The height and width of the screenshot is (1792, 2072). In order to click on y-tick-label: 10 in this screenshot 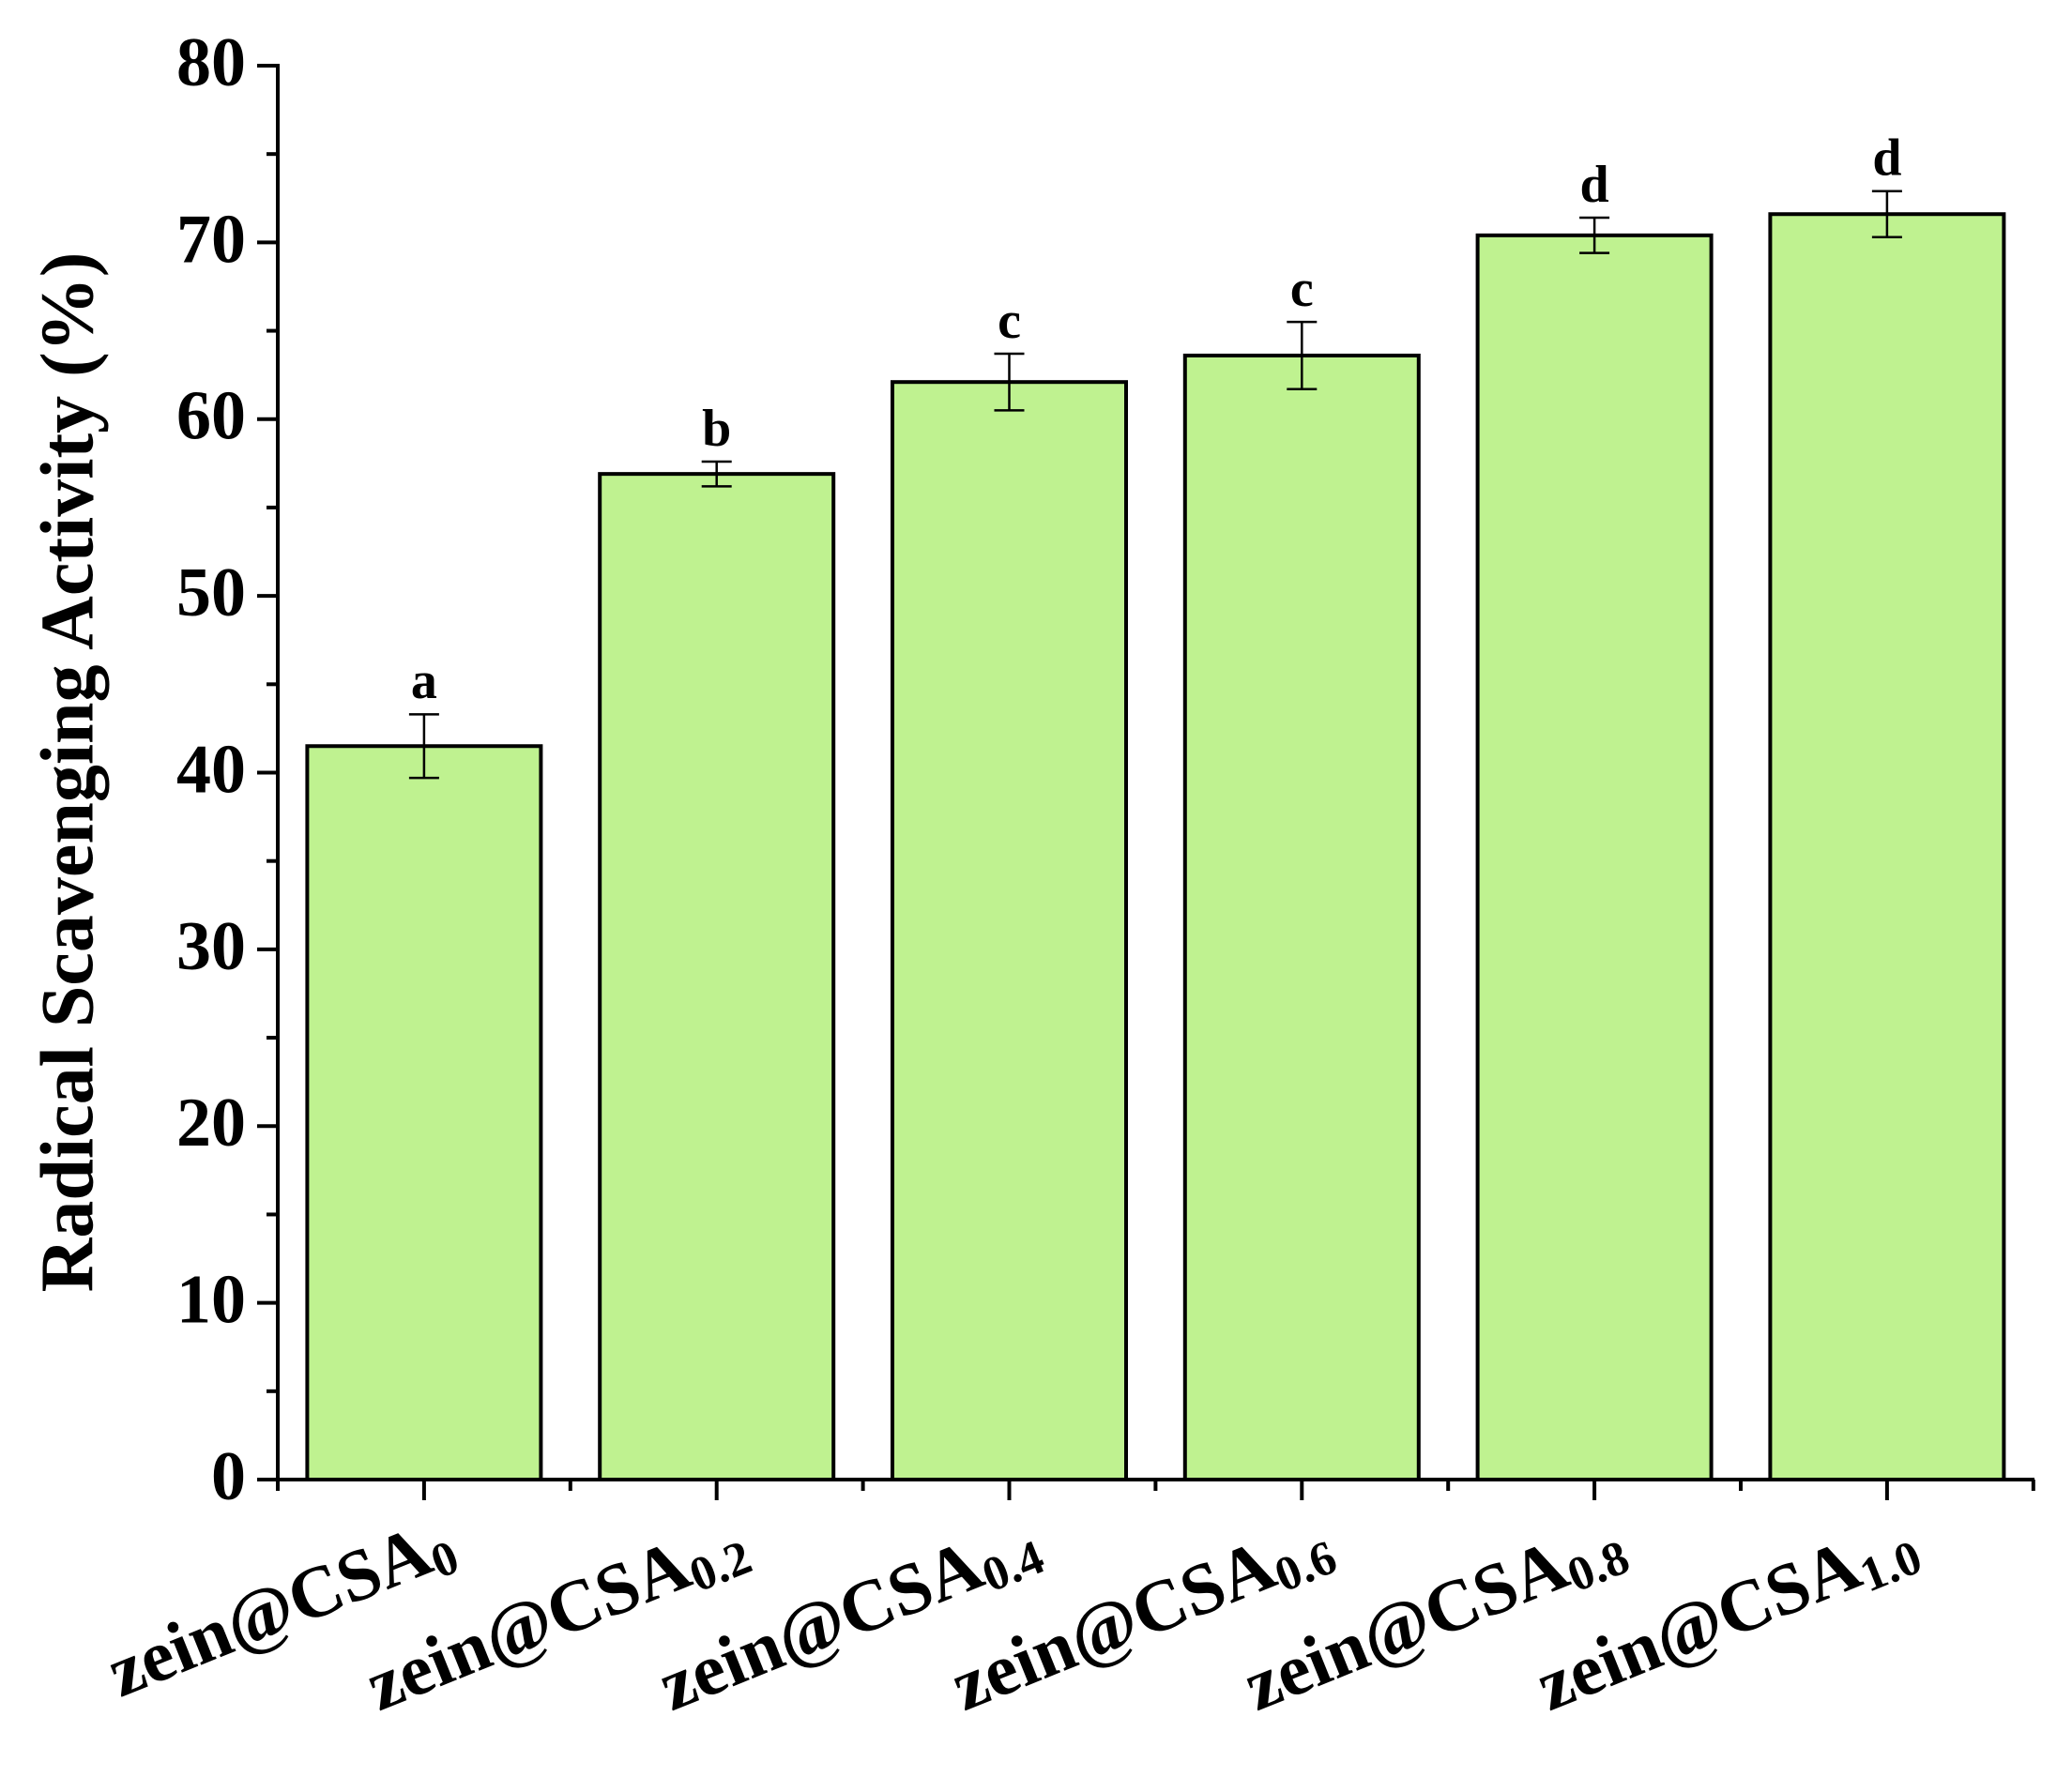, I will do `click(211, 1300)`.